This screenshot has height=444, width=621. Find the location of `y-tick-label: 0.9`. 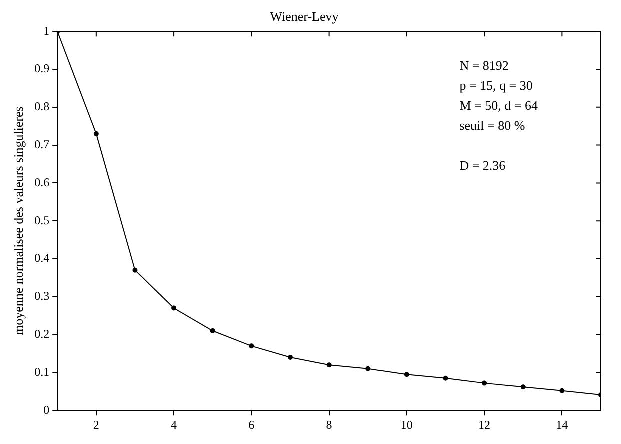

y-tick-label: 0.9 is located at coordinates (42, 69).